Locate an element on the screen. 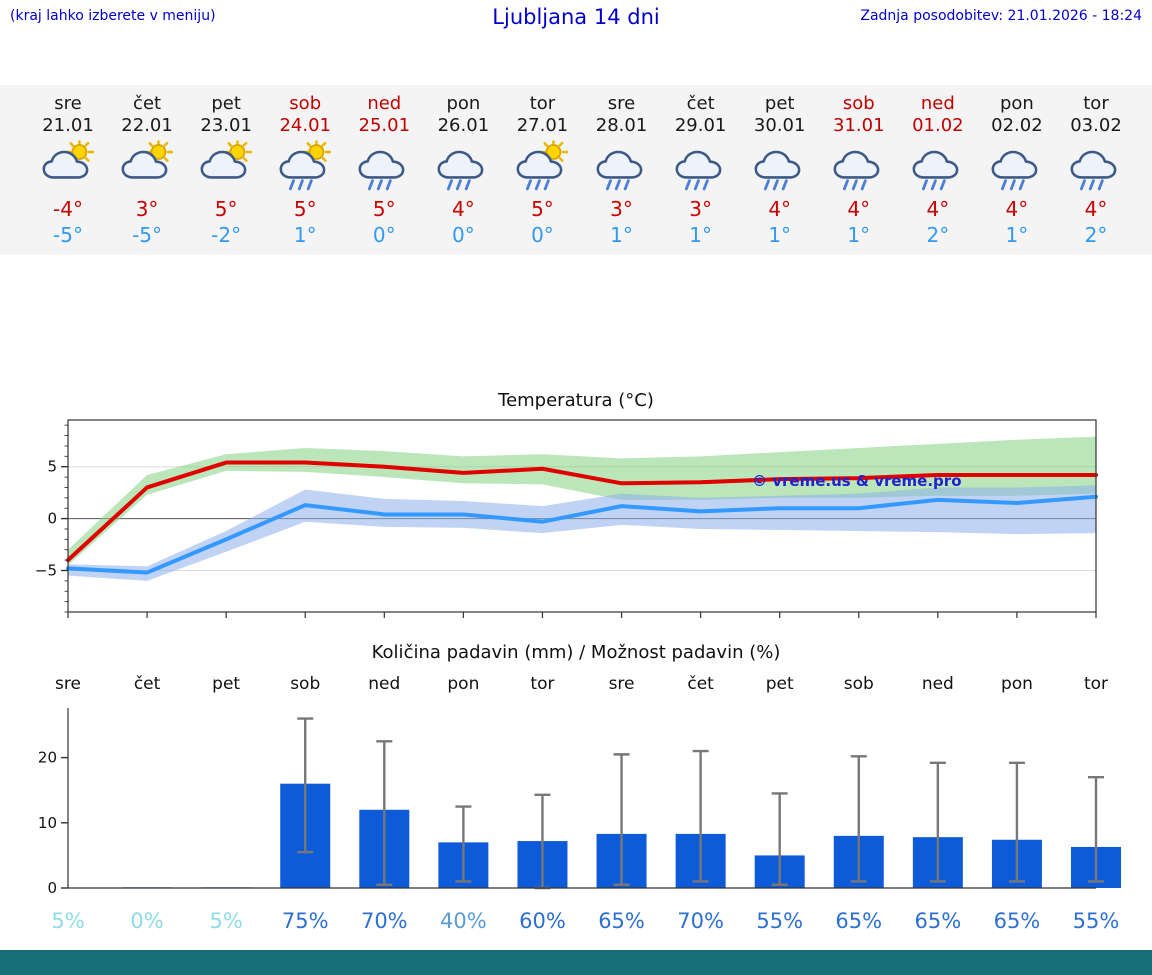 This screenshot has width=1152, height=975. footer-bar is located at coordinates (576, 962).